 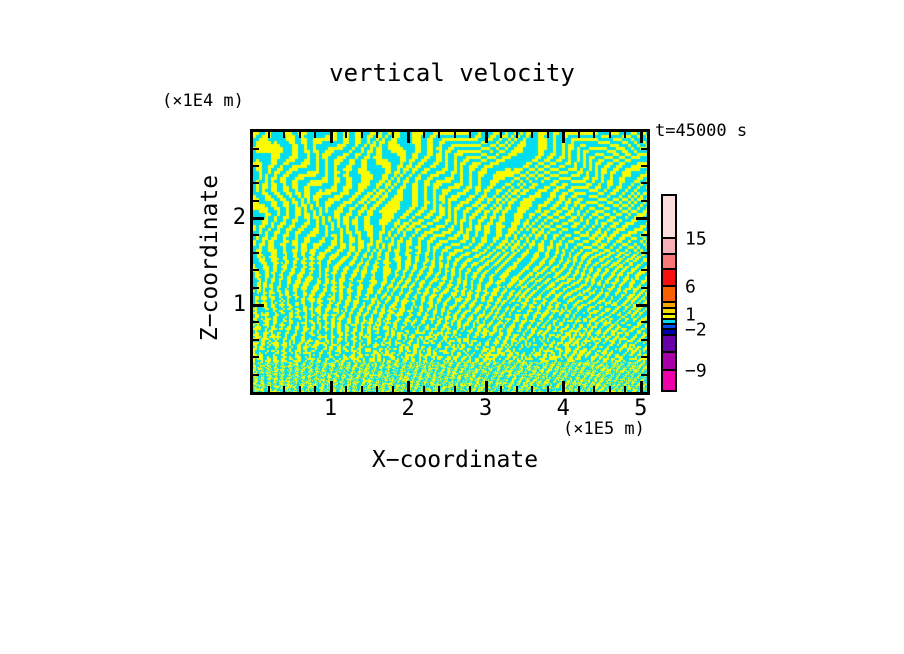 I want to click on x-axis-label: X−coordinate, so click(x=455, y=460).